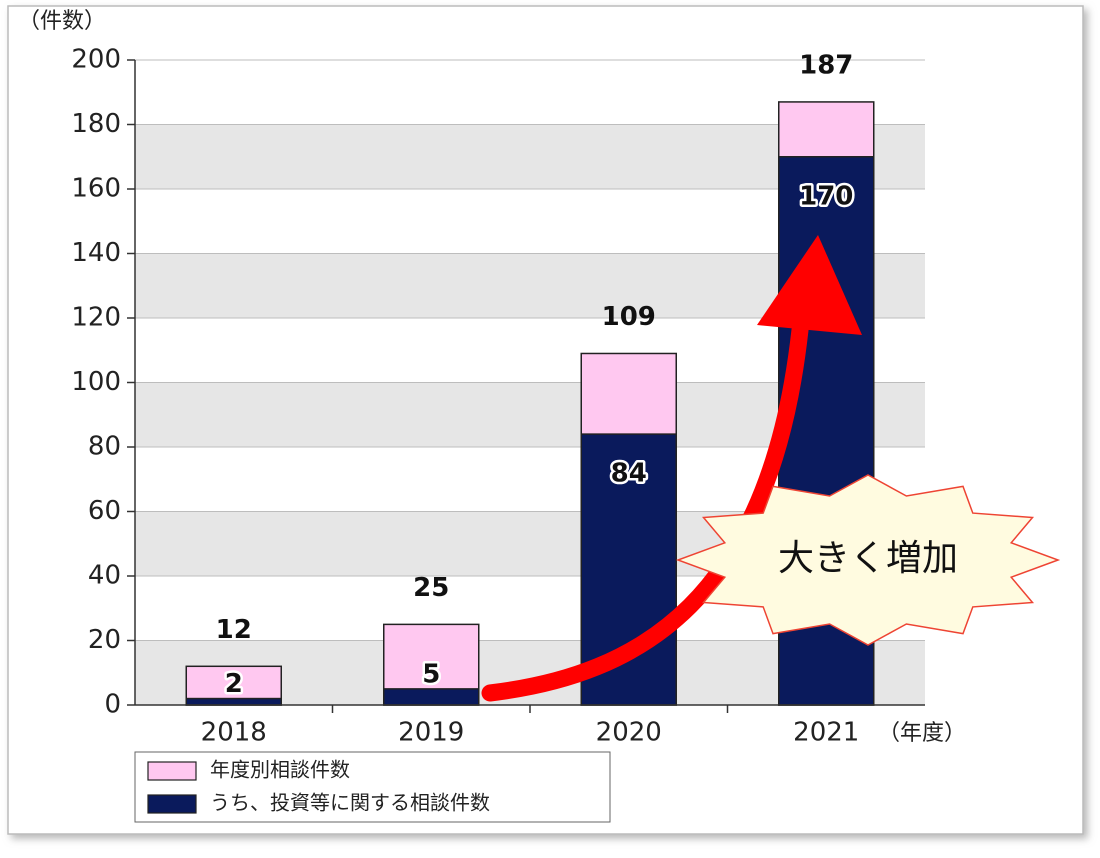 The height and width of the screenshot is (858, 1100). What do you see at coordinates (112, 705) in the screenshot?
I see `y-tick-label: 0` at bounding box center [112, 705].